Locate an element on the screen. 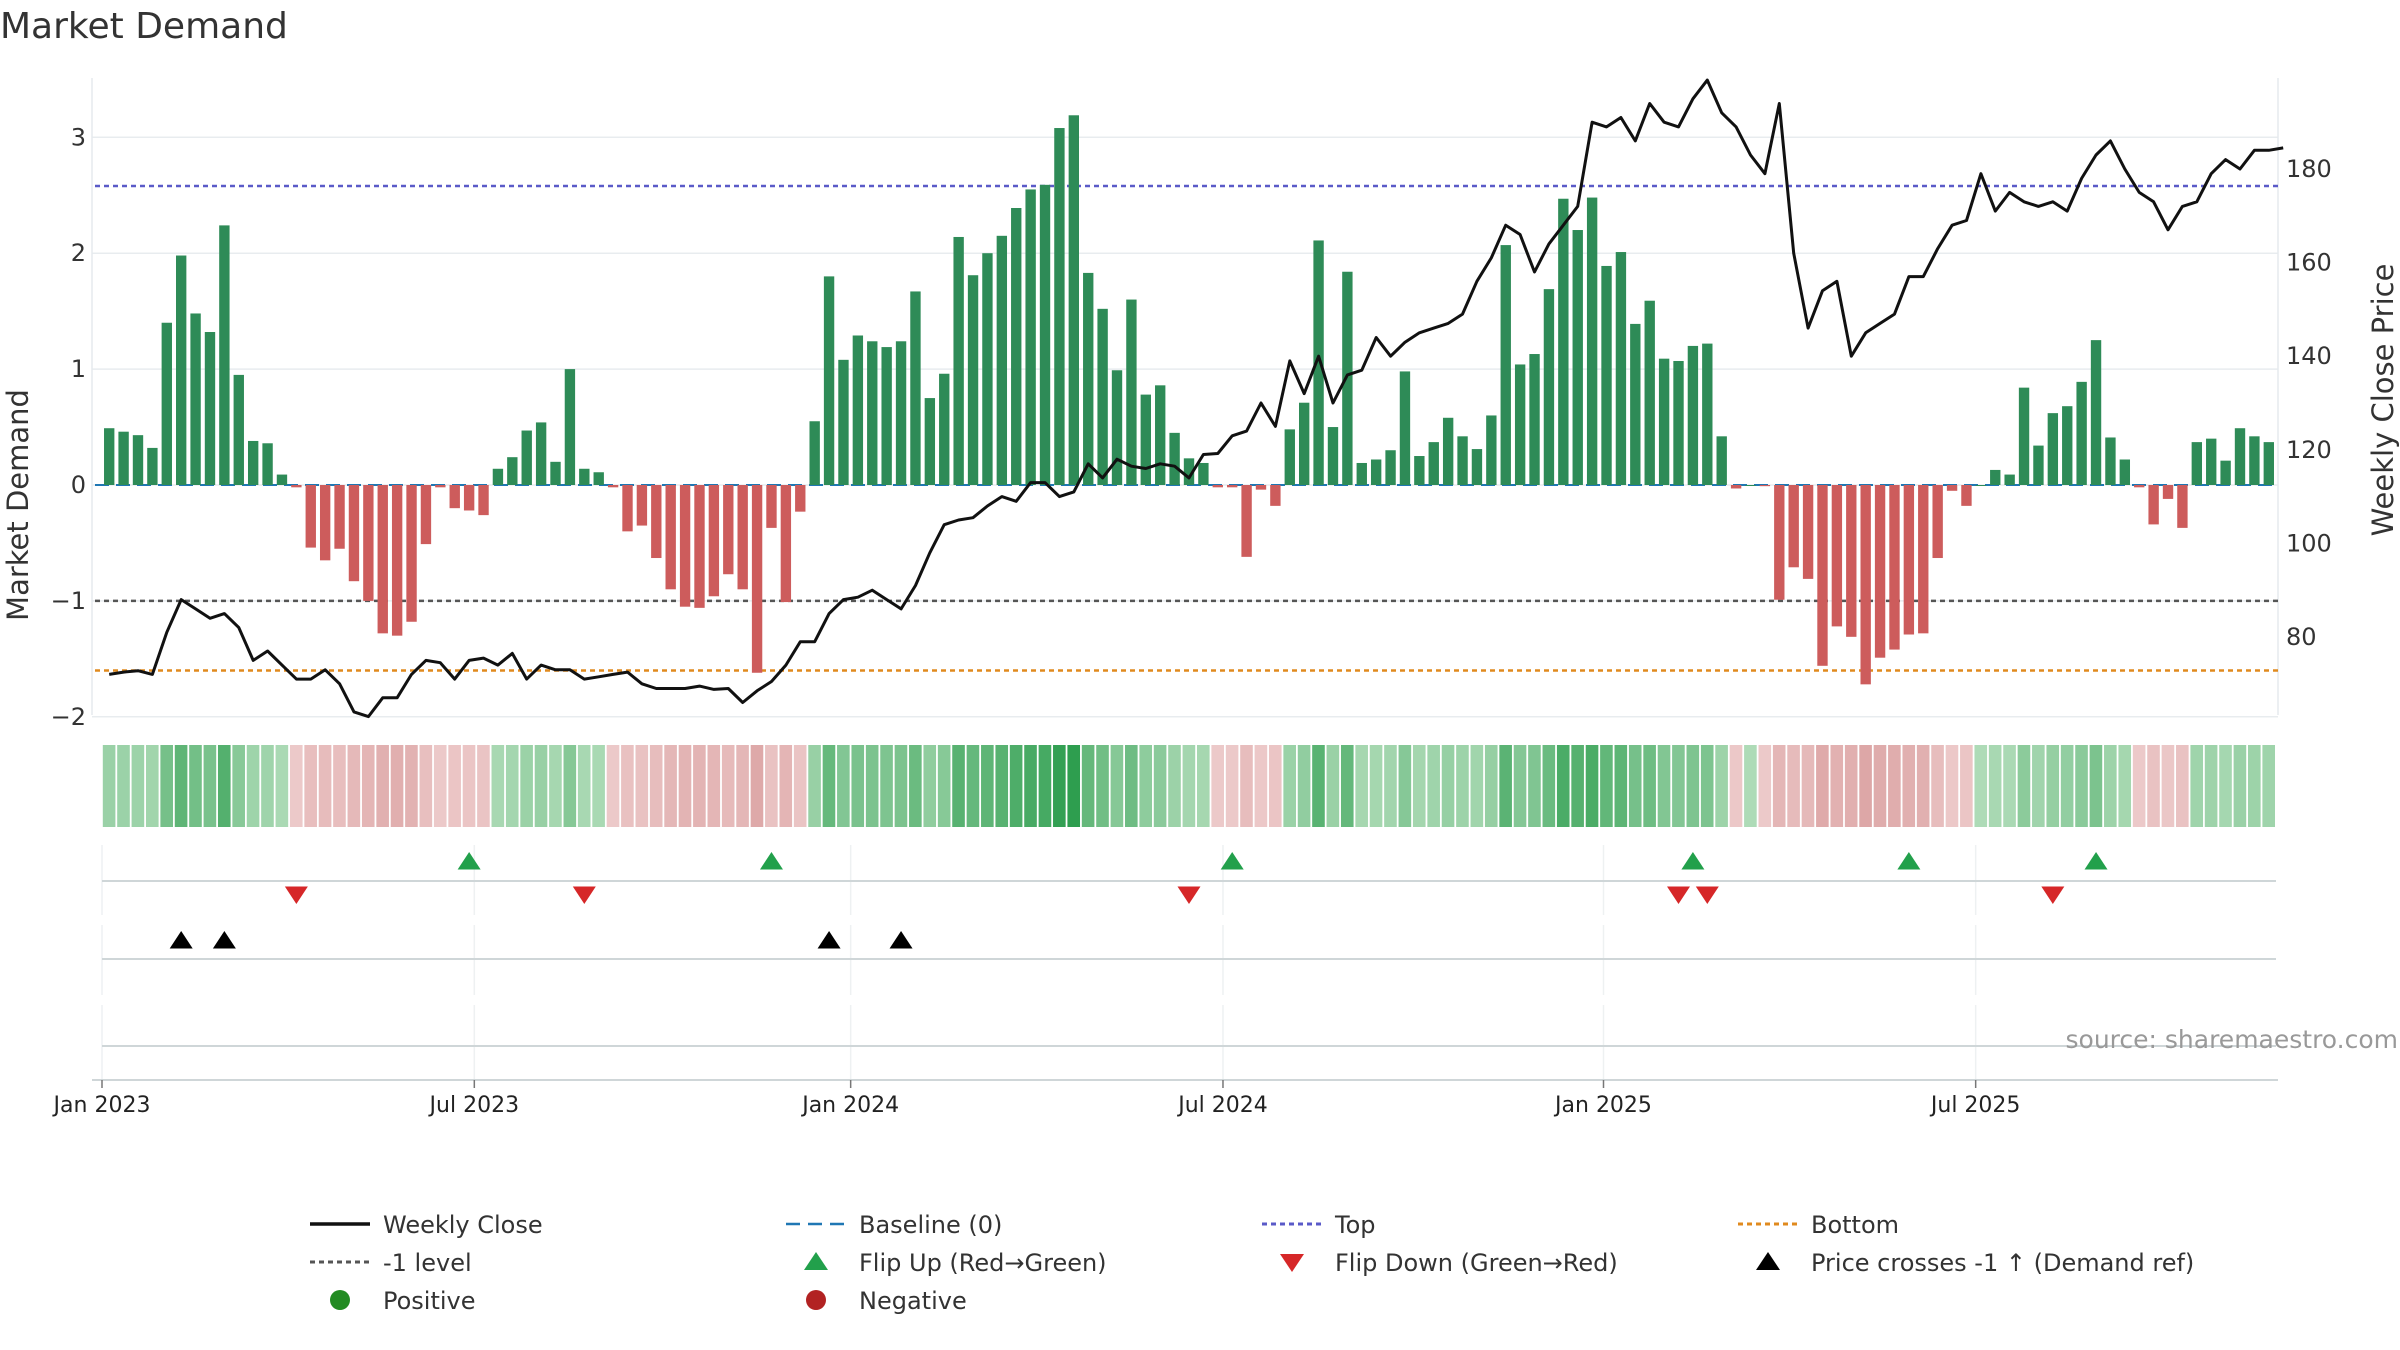 Image resolution: width=2400 pixels, height=1350 pixels. x-tick-label: Jan 2024 is located at coordinates (849, 1105).